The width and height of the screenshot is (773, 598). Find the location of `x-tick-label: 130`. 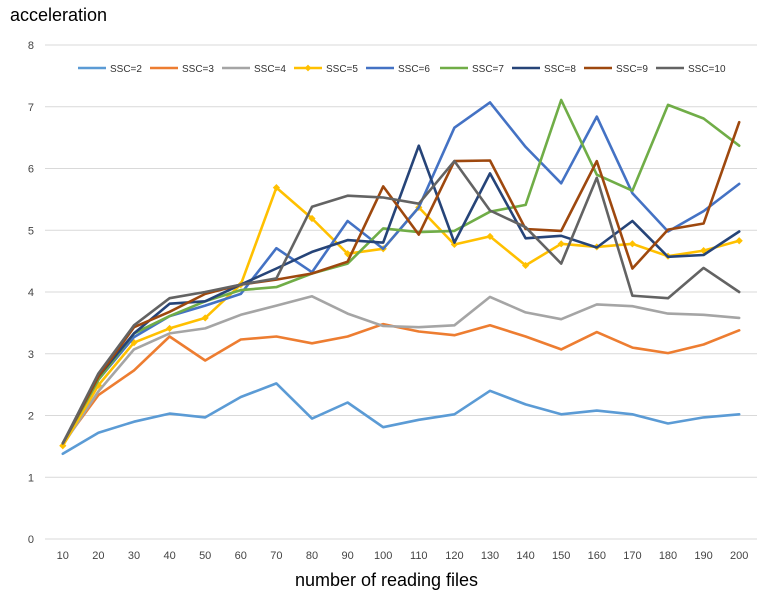

x-tick-label: 130 is located at coordinates (490, 556).